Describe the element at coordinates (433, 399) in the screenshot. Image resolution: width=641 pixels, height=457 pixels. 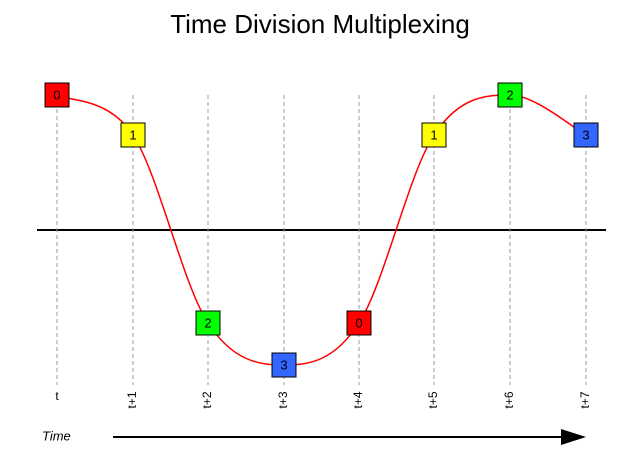
I see `time-tick-label: t+5` at that location.